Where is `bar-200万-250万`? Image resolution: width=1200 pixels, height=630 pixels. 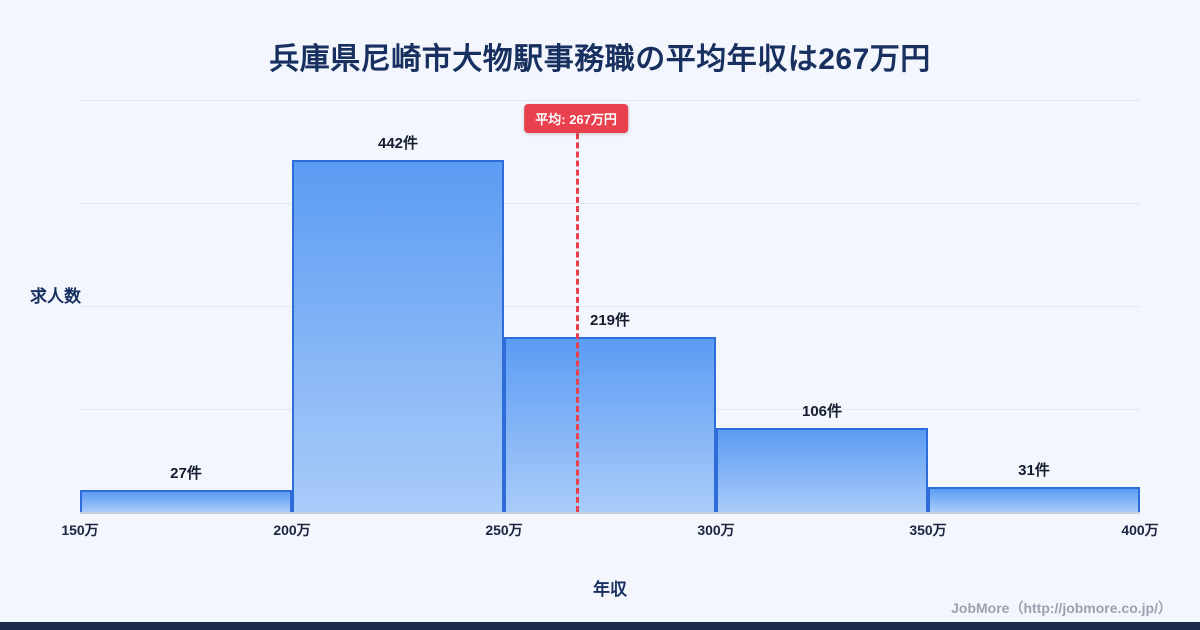 bar-200万-250万 is located at coordinates (398, 335).